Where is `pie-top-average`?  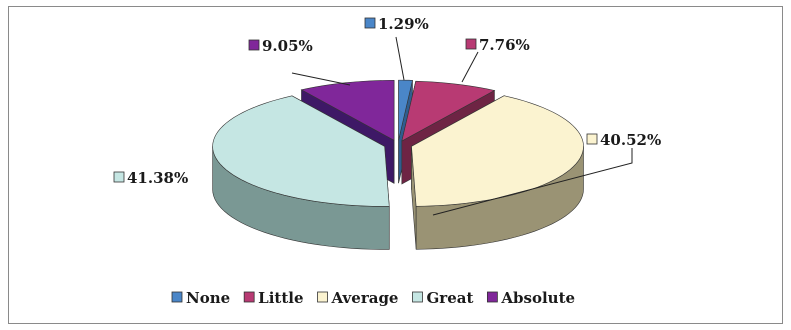
pie-top-average is located at coordinates (497, 151).